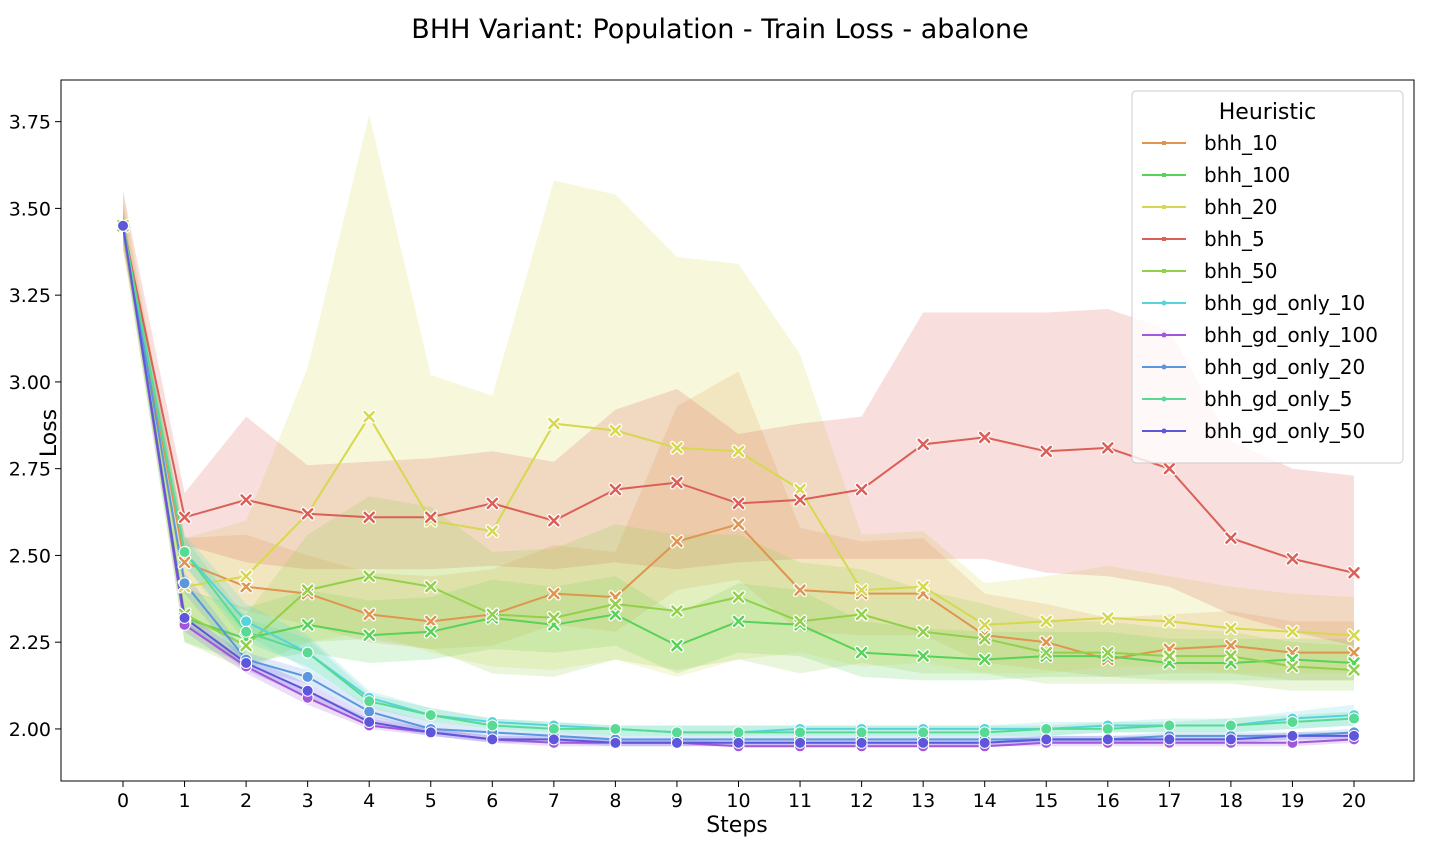  Describe the element at coordinates (615, 801) in the screenshot. I see `x-tick-label: 8` at that location.